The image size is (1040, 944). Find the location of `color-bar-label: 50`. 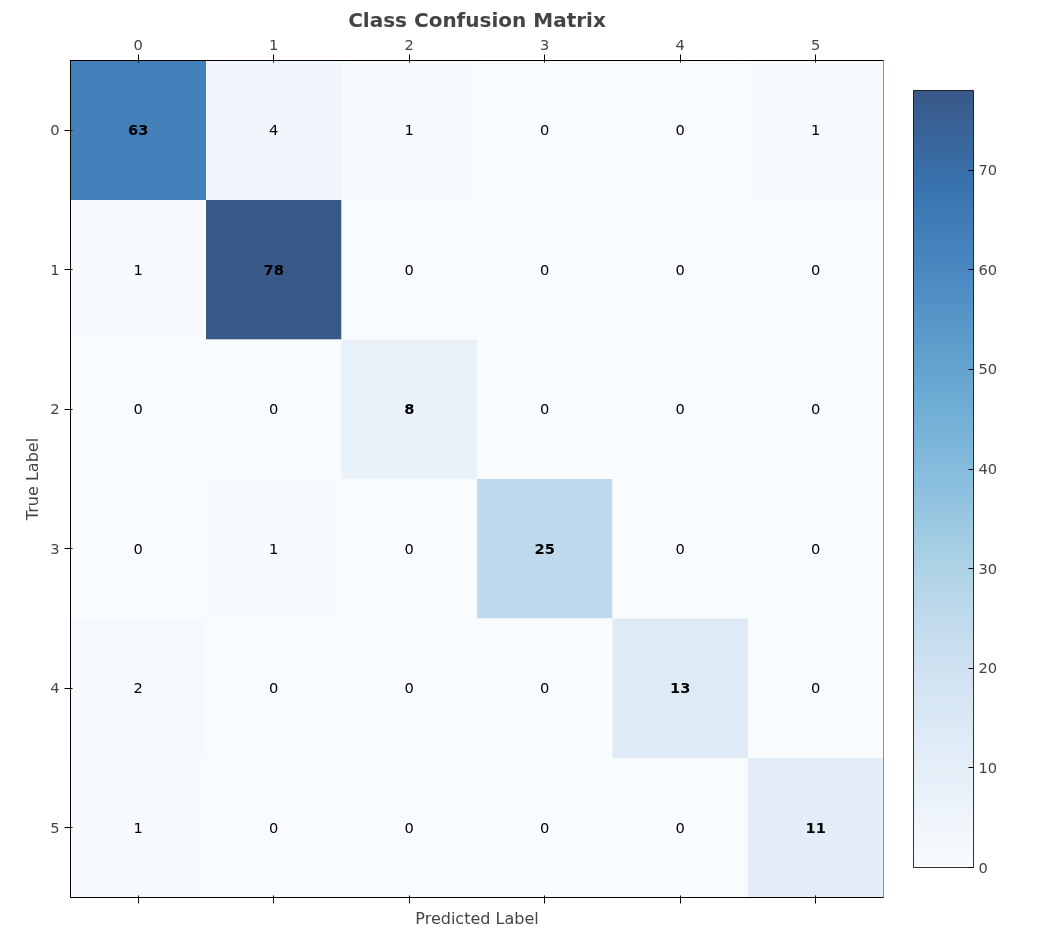

color-bar-label: 50 is located at coordinates (988, 369).